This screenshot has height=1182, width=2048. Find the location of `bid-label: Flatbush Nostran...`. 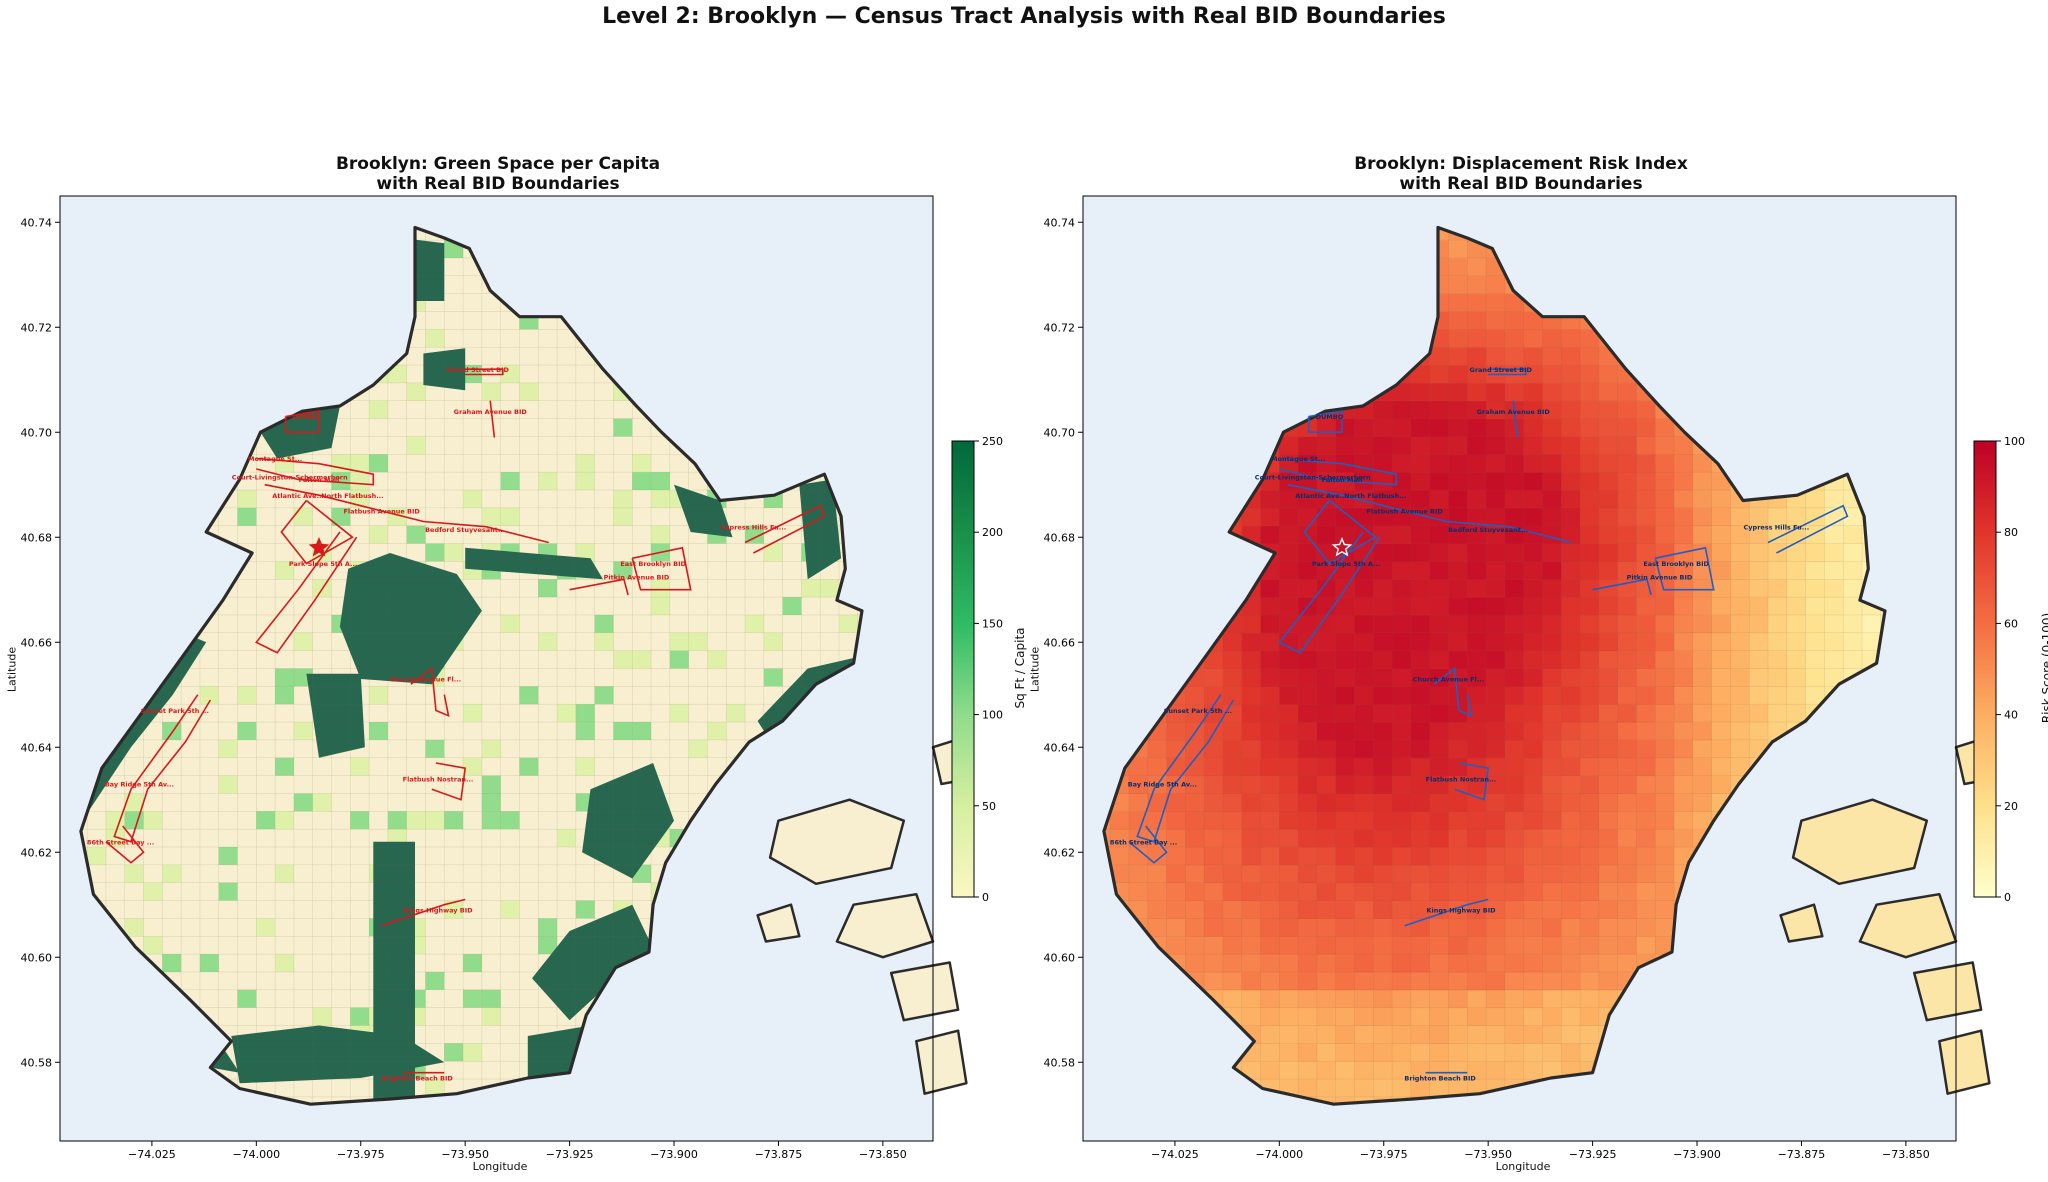

bid-label: Flatbush Nostran... is located at coordinates (1461, 779).